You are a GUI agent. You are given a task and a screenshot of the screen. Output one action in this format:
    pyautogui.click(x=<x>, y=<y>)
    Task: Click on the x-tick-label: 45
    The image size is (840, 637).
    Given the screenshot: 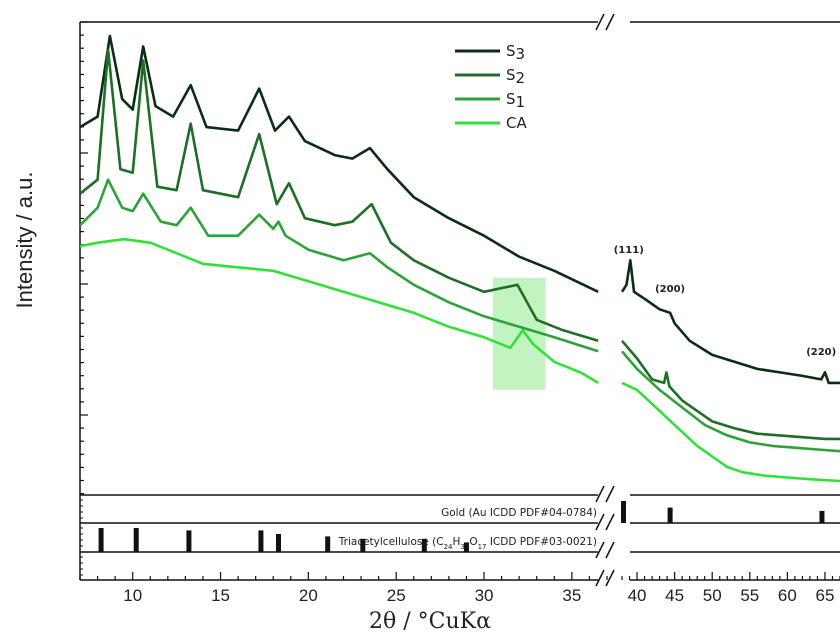 What is the action you would take?
    pyautogui.click(x=674, y=595)
    